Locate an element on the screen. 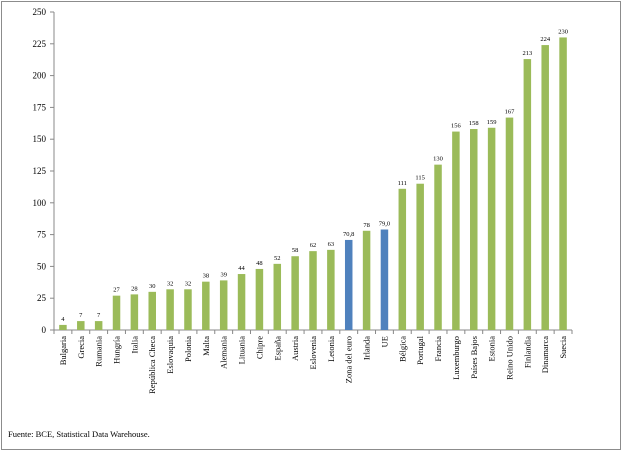  category-label: Eslovenia is located at coordinates (313, 353).